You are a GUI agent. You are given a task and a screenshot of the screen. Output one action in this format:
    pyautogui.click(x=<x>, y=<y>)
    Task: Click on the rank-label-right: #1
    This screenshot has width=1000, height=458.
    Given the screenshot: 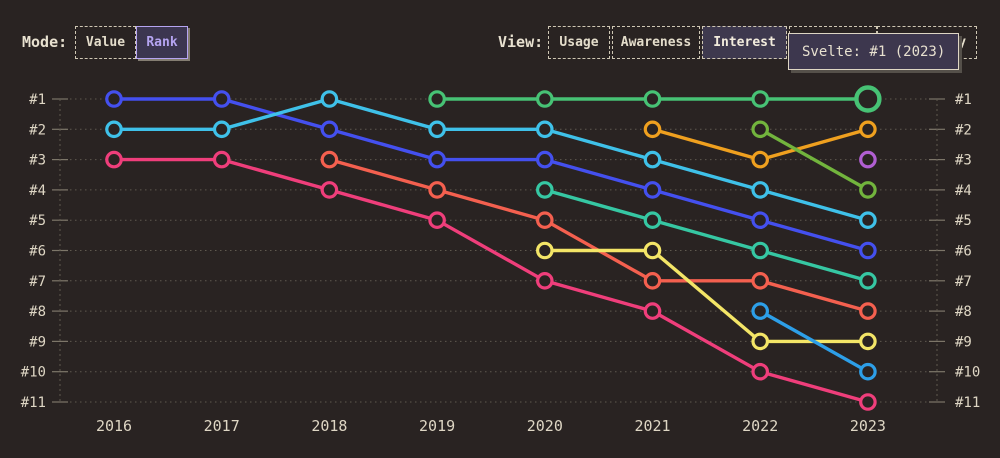 What is the action you would take?
    pyautogui.click(x=963, y=100)
    